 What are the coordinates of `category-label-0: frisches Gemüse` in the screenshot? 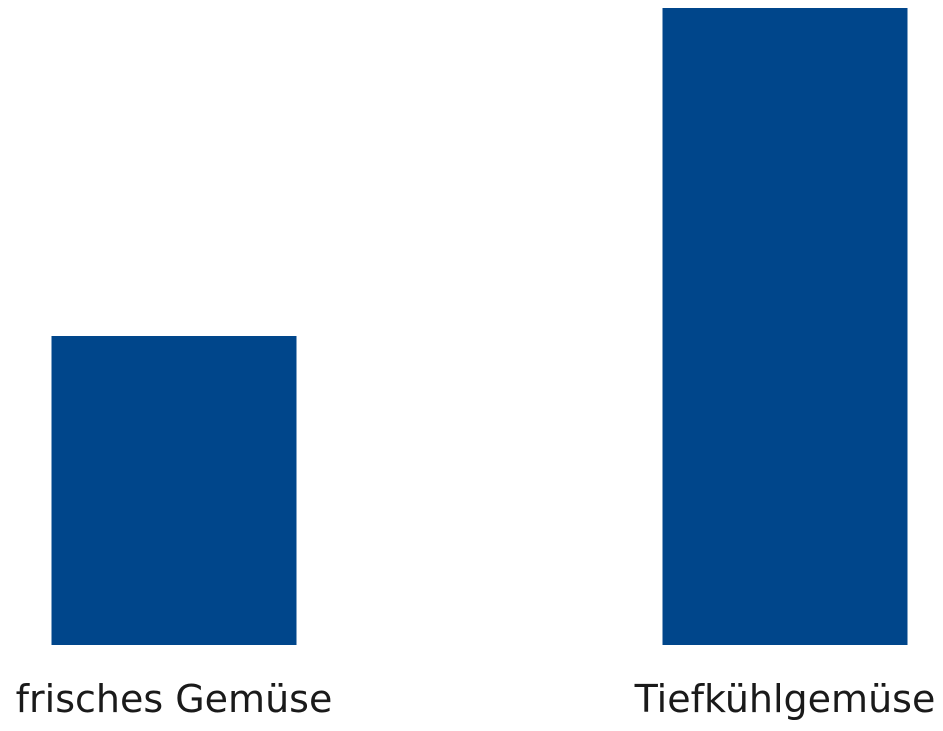 It's located at (174, 699).